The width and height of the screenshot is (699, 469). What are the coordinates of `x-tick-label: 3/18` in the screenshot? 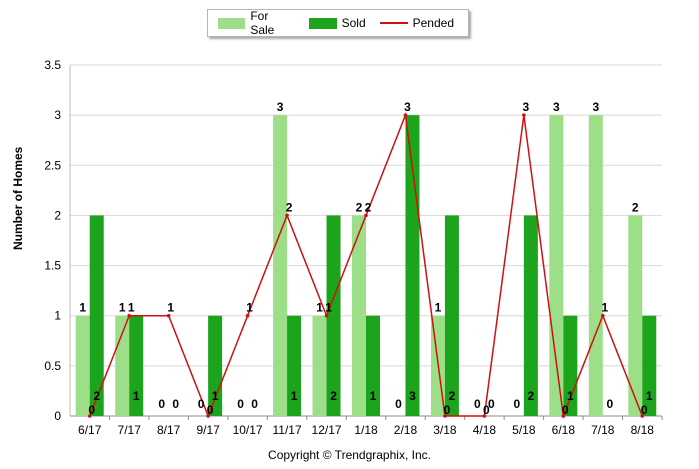 It's located at (445, 430).